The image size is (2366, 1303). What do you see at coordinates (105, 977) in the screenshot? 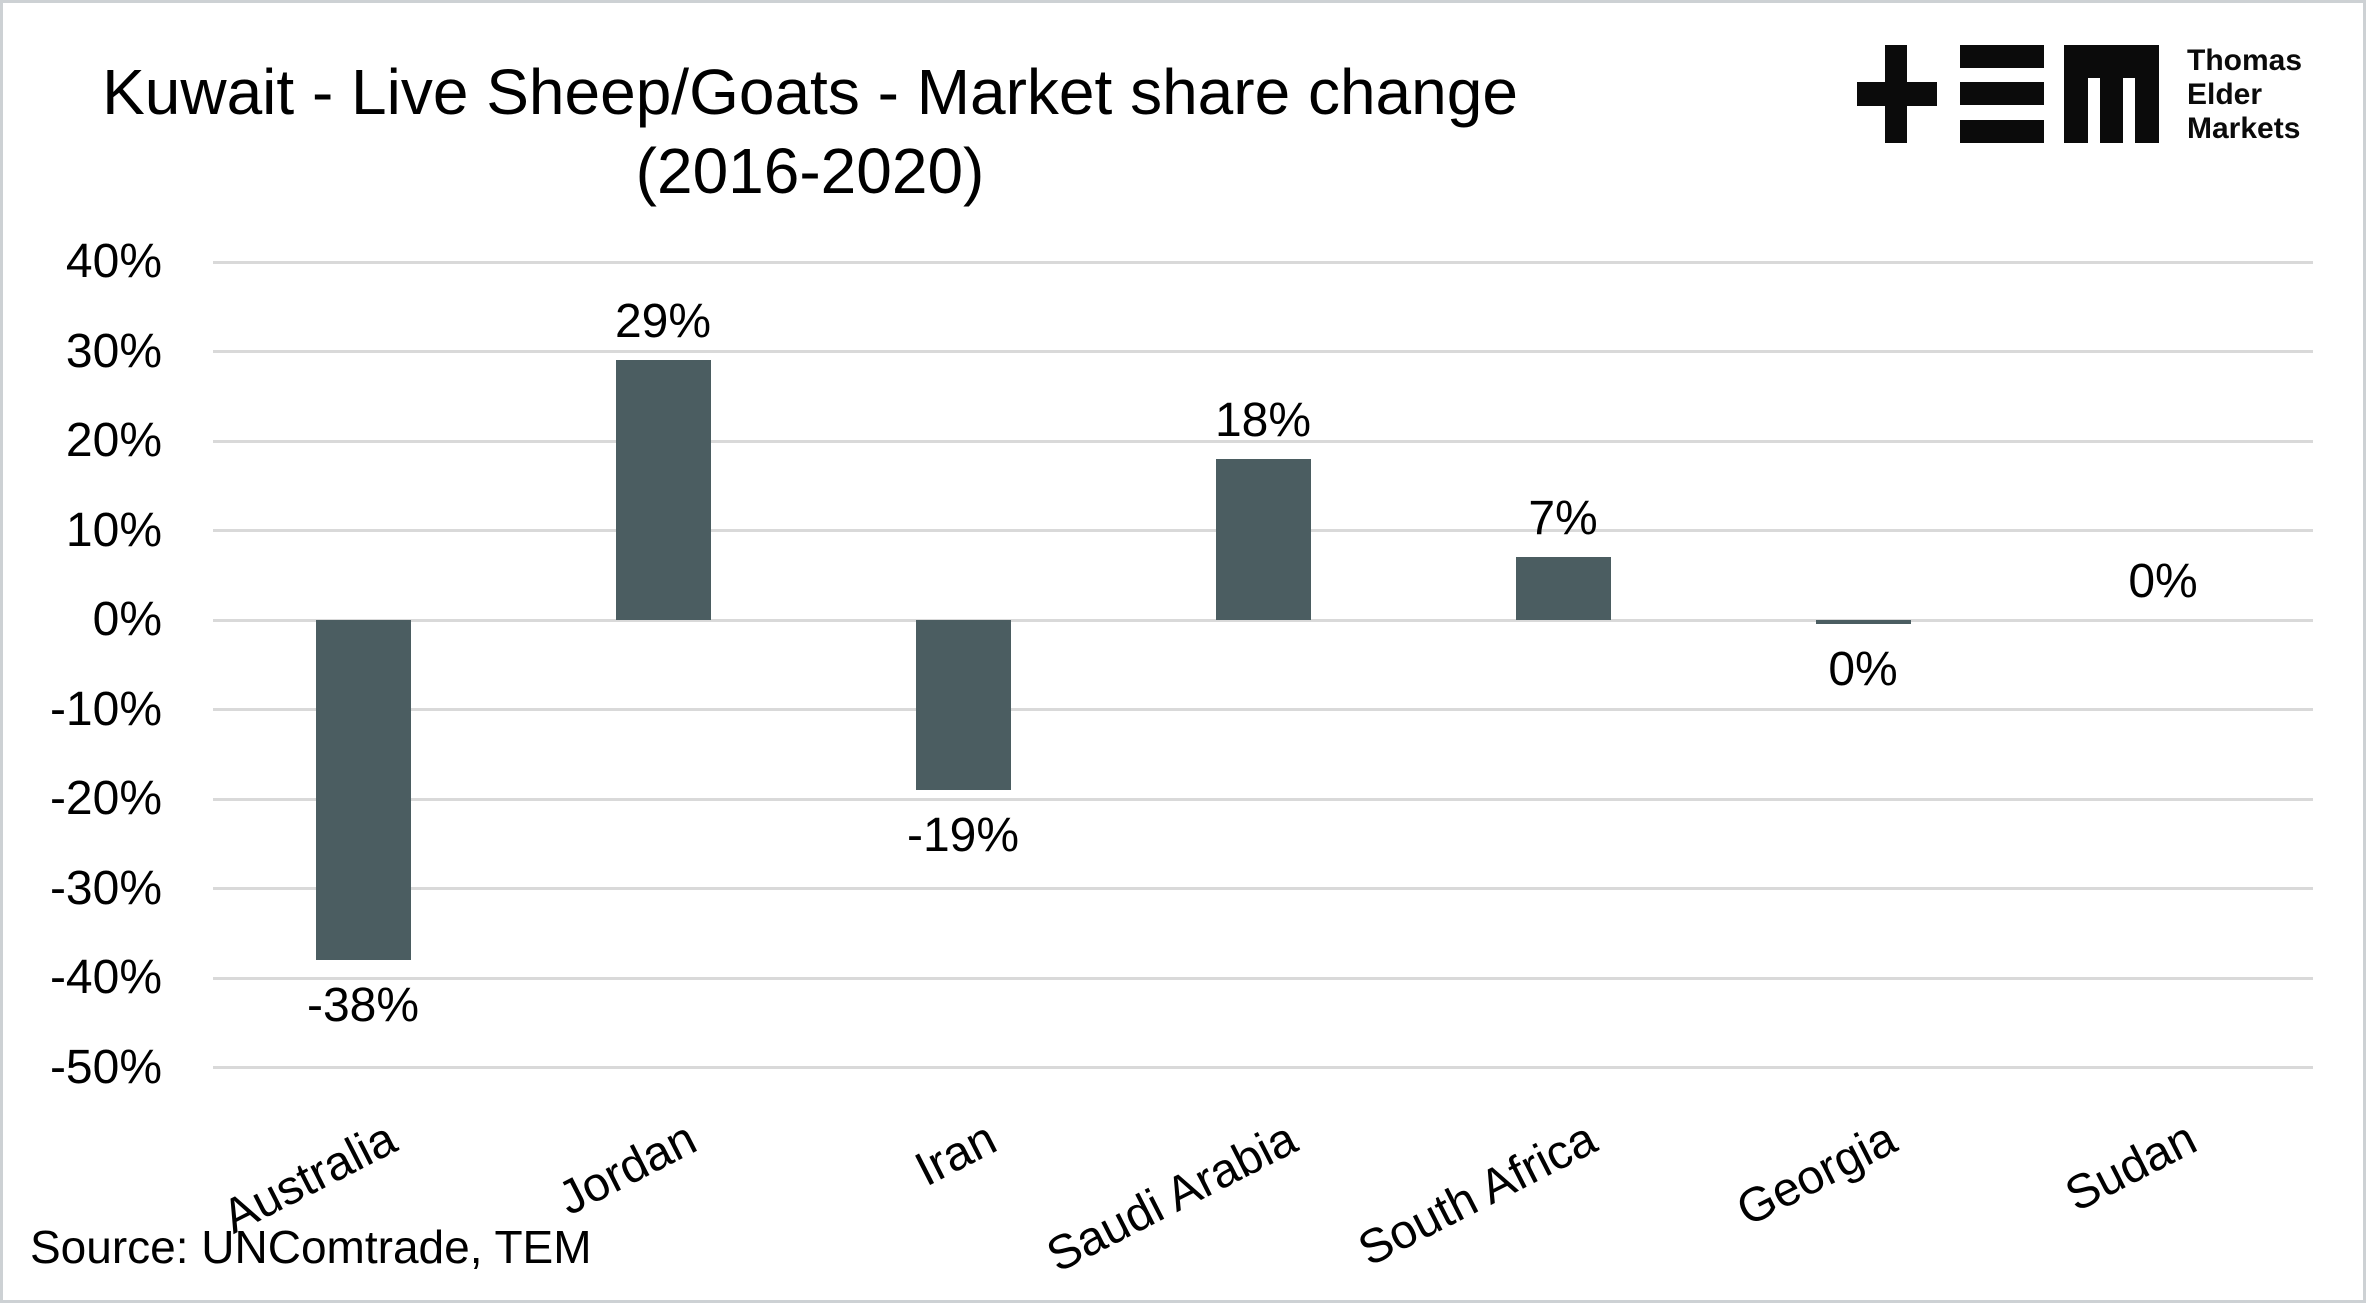
I see `y-axis-tick-label: -40%` at bounding box center [105, 977].